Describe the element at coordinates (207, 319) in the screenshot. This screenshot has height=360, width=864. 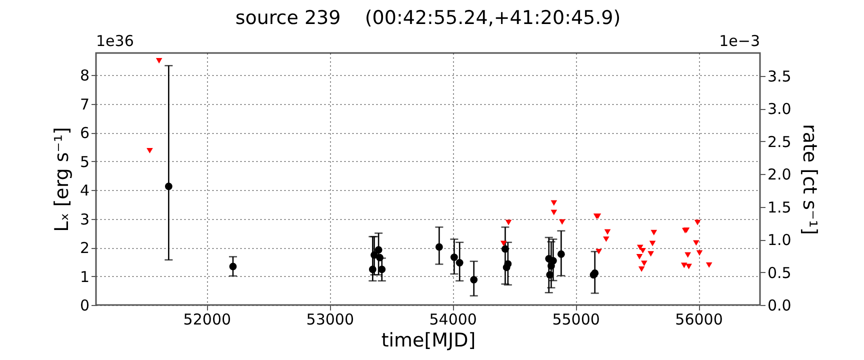
I see `x-tick-label: 52000` at that location.